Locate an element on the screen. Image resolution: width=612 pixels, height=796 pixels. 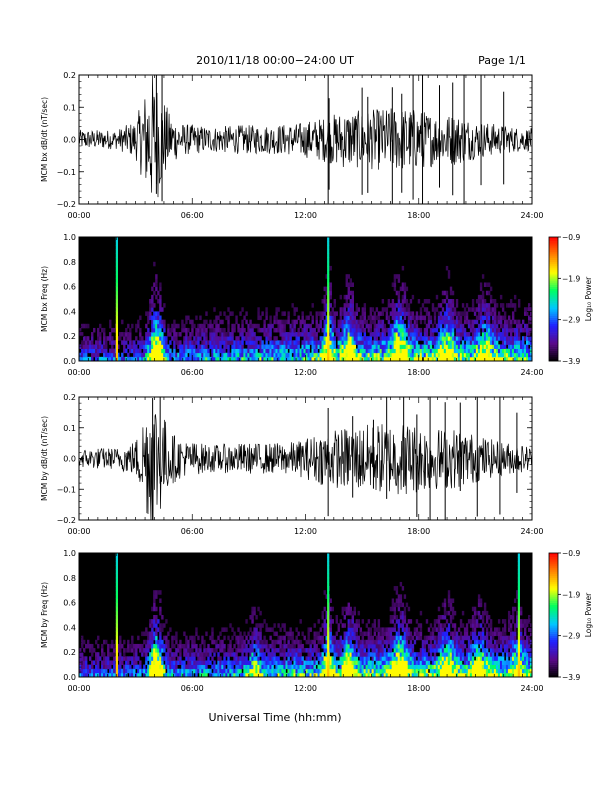
waveform-series is located at coordinates (305, 469).